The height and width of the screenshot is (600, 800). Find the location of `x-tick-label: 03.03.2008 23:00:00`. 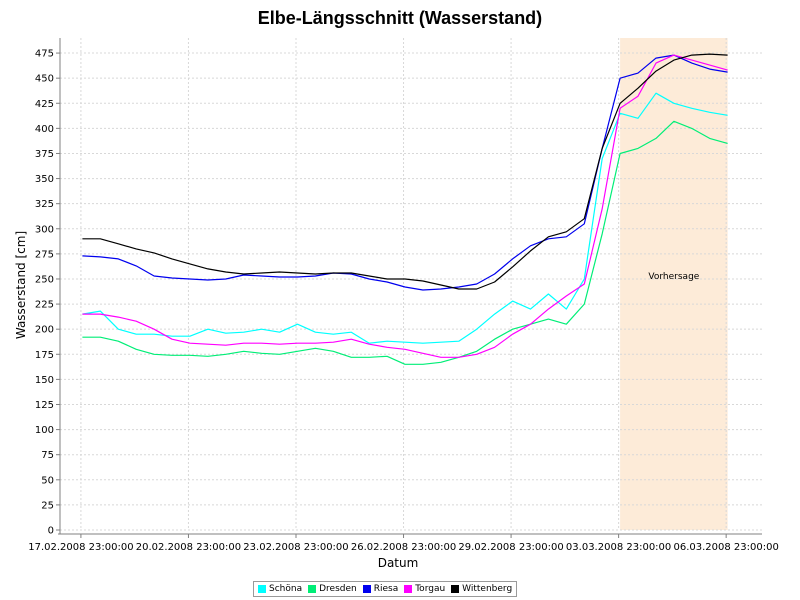

x-tick-label: 03.03.2008 23:00:00 is located at coordinates (618, 547).